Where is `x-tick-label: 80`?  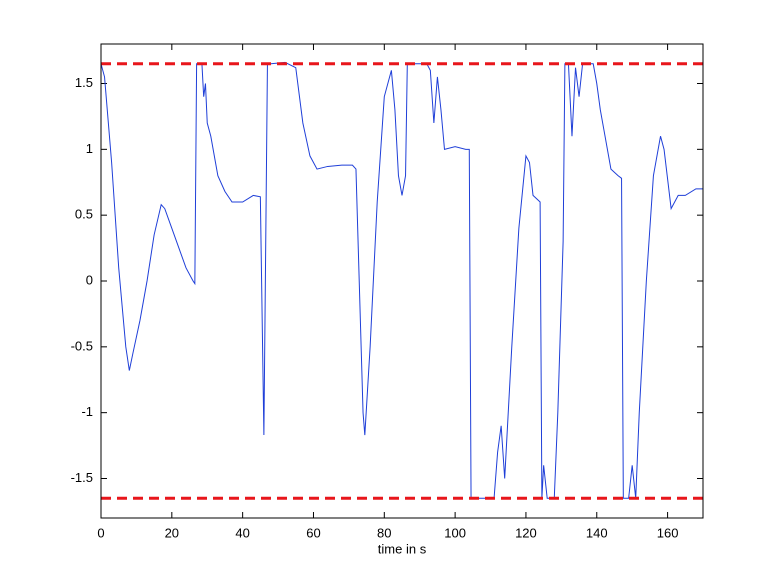
x-tick-label: 80 is located at coordinates (384, 532).